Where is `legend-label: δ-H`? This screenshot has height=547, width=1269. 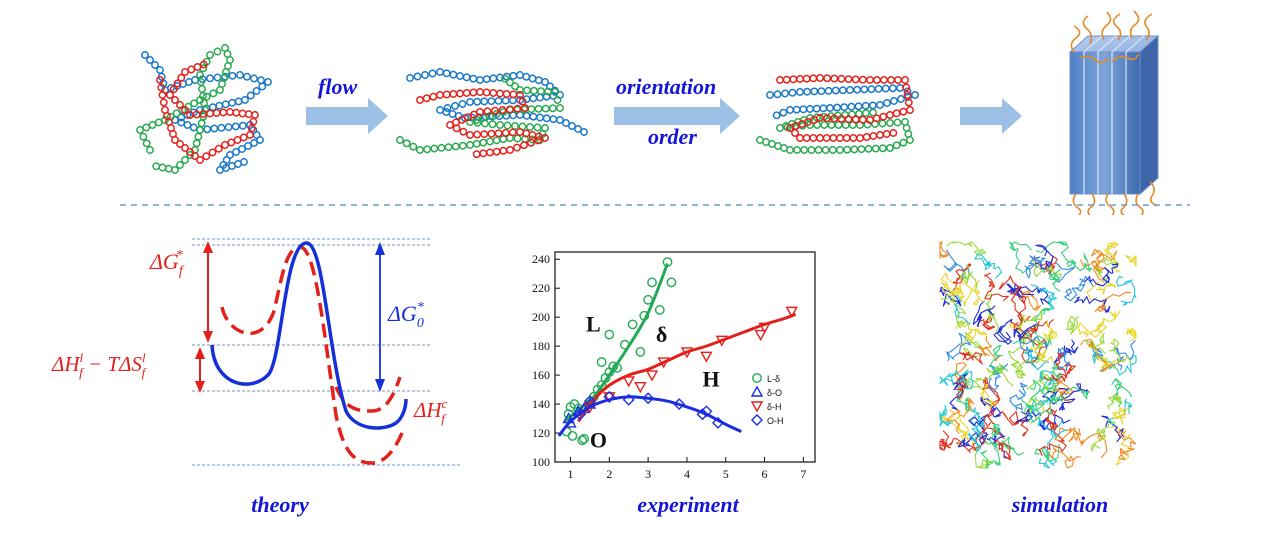 legend-label: δ-H is located at coordinates (774, 407).